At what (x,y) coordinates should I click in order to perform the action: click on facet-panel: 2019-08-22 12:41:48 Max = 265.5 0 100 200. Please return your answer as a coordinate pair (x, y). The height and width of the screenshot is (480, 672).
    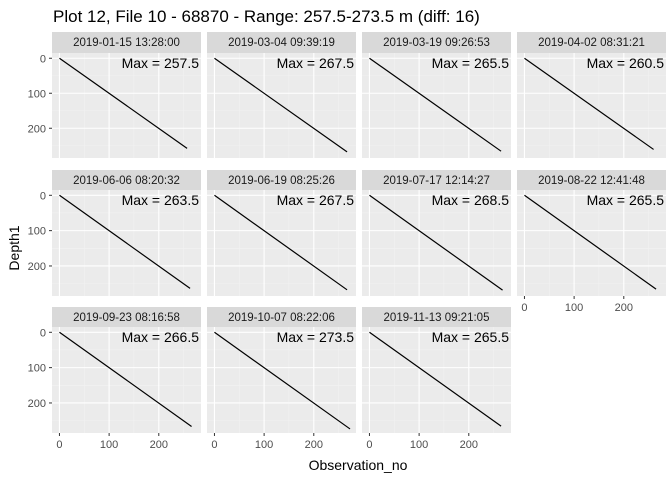
    Looking at the image, I should click on (591, 242).